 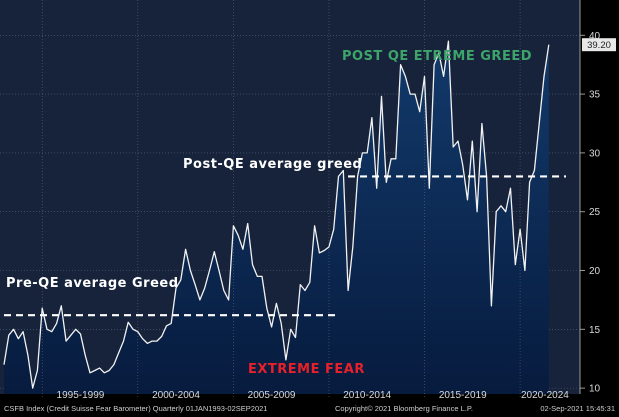 I want to click on y-tick-label: 25, so click(x=595, y=212).